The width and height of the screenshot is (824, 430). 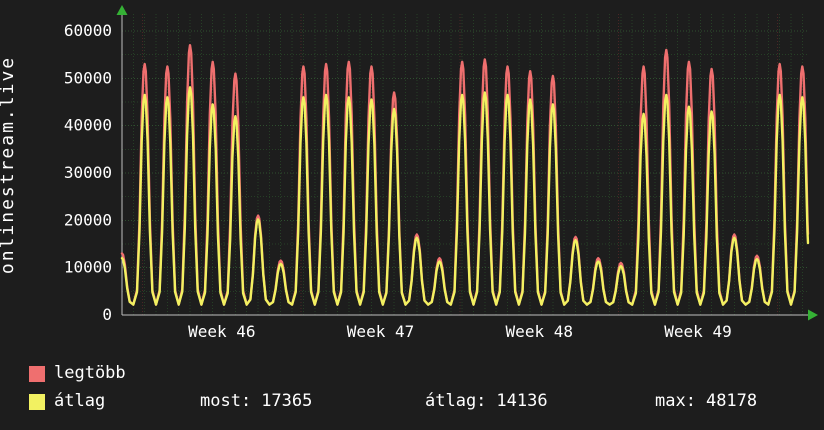 I want to click on stat-most: most: 17365, so click(x=256, y=401).